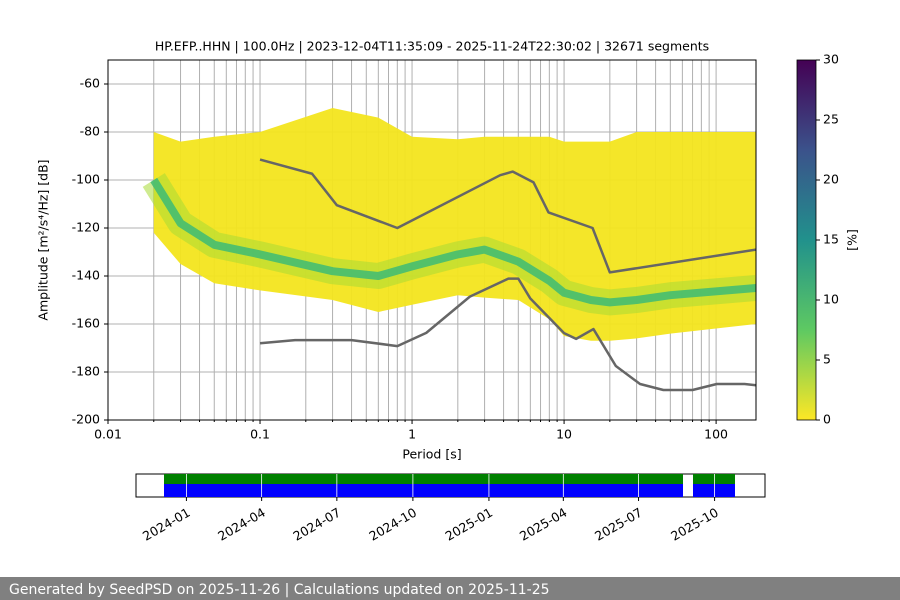 This screenshot has height=600, width=900. Describe the element at coordinates (108, 434) in the screenshot. I see `x-tick-label: 0.01` at that location.